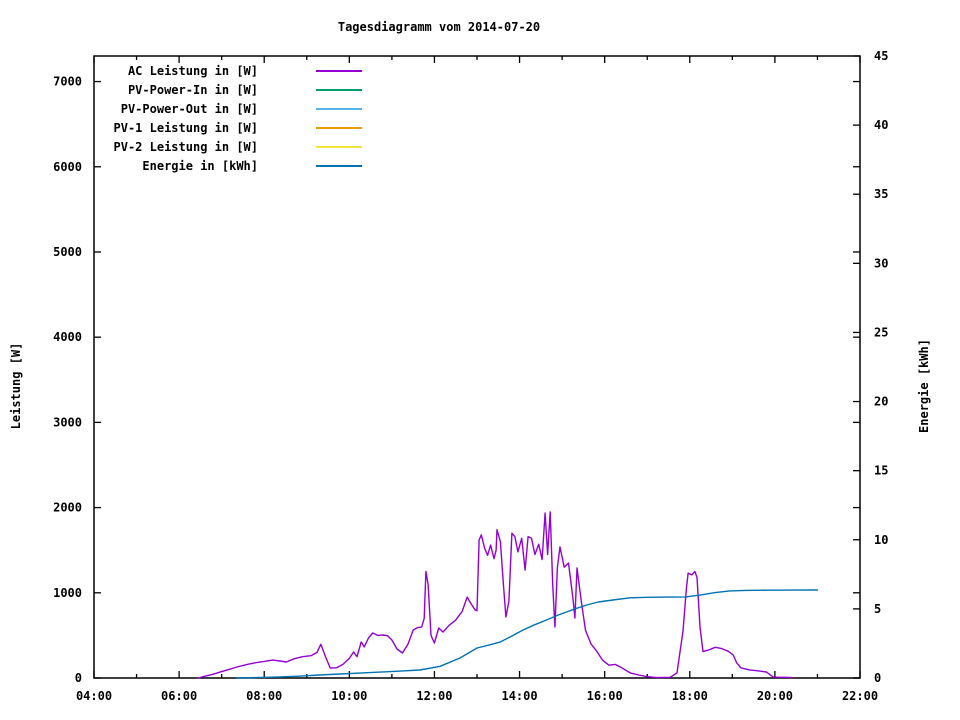 The width and height of the screenshot is (960, 720). I want to click on legend-label-3: PV-1 Leistung in [W], so click(186, 128).